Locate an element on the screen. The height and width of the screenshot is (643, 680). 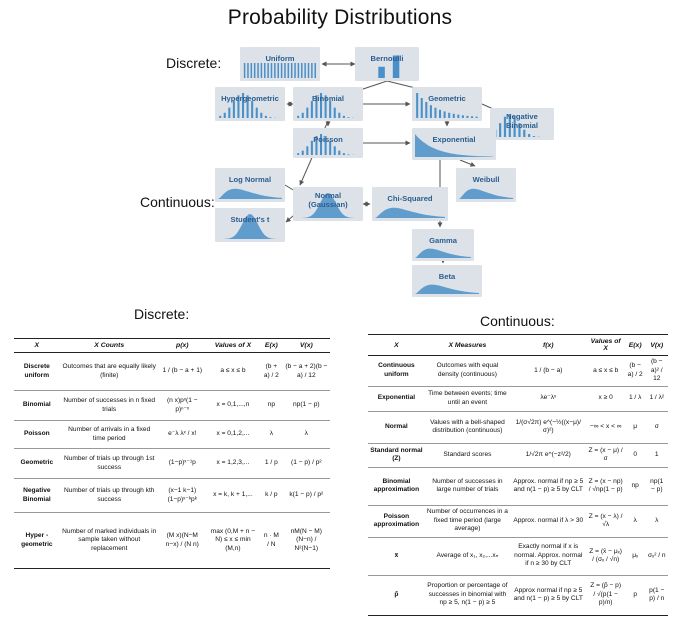
table-cell-values: x ≥ 0 is located at coordinates (605, 399).